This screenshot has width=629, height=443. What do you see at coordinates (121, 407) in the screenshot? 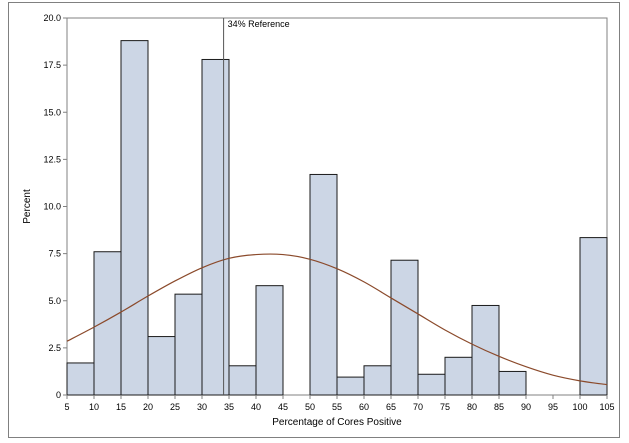
I see `x-tick-label: 15` at bounding box center [121, 407].